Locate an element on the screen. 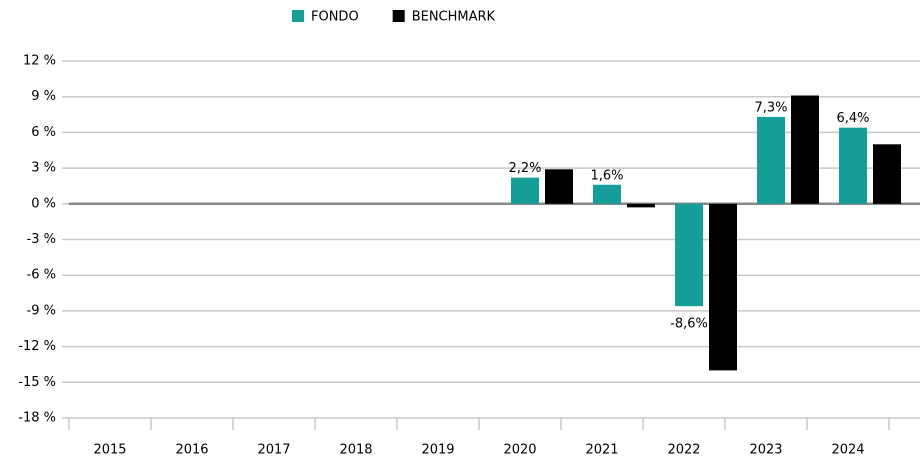  y-tick-label: -6 % is located at coordinates (41, 275).